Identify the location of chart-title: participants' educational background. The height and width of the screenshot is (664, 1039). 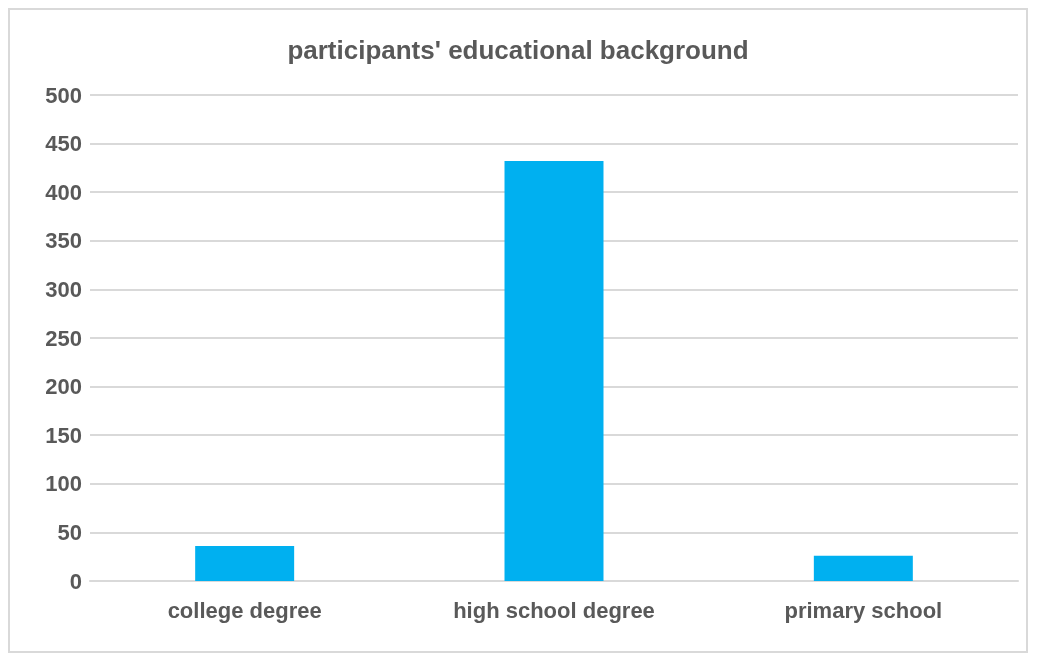
(518, 50).